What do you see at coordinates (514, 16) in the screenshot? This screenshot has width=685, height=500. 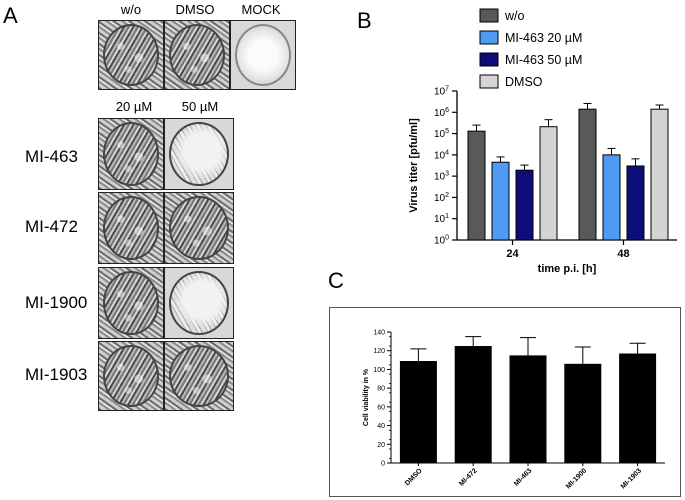 I see `legend-label: w/o` at bounding box center [514, 16].